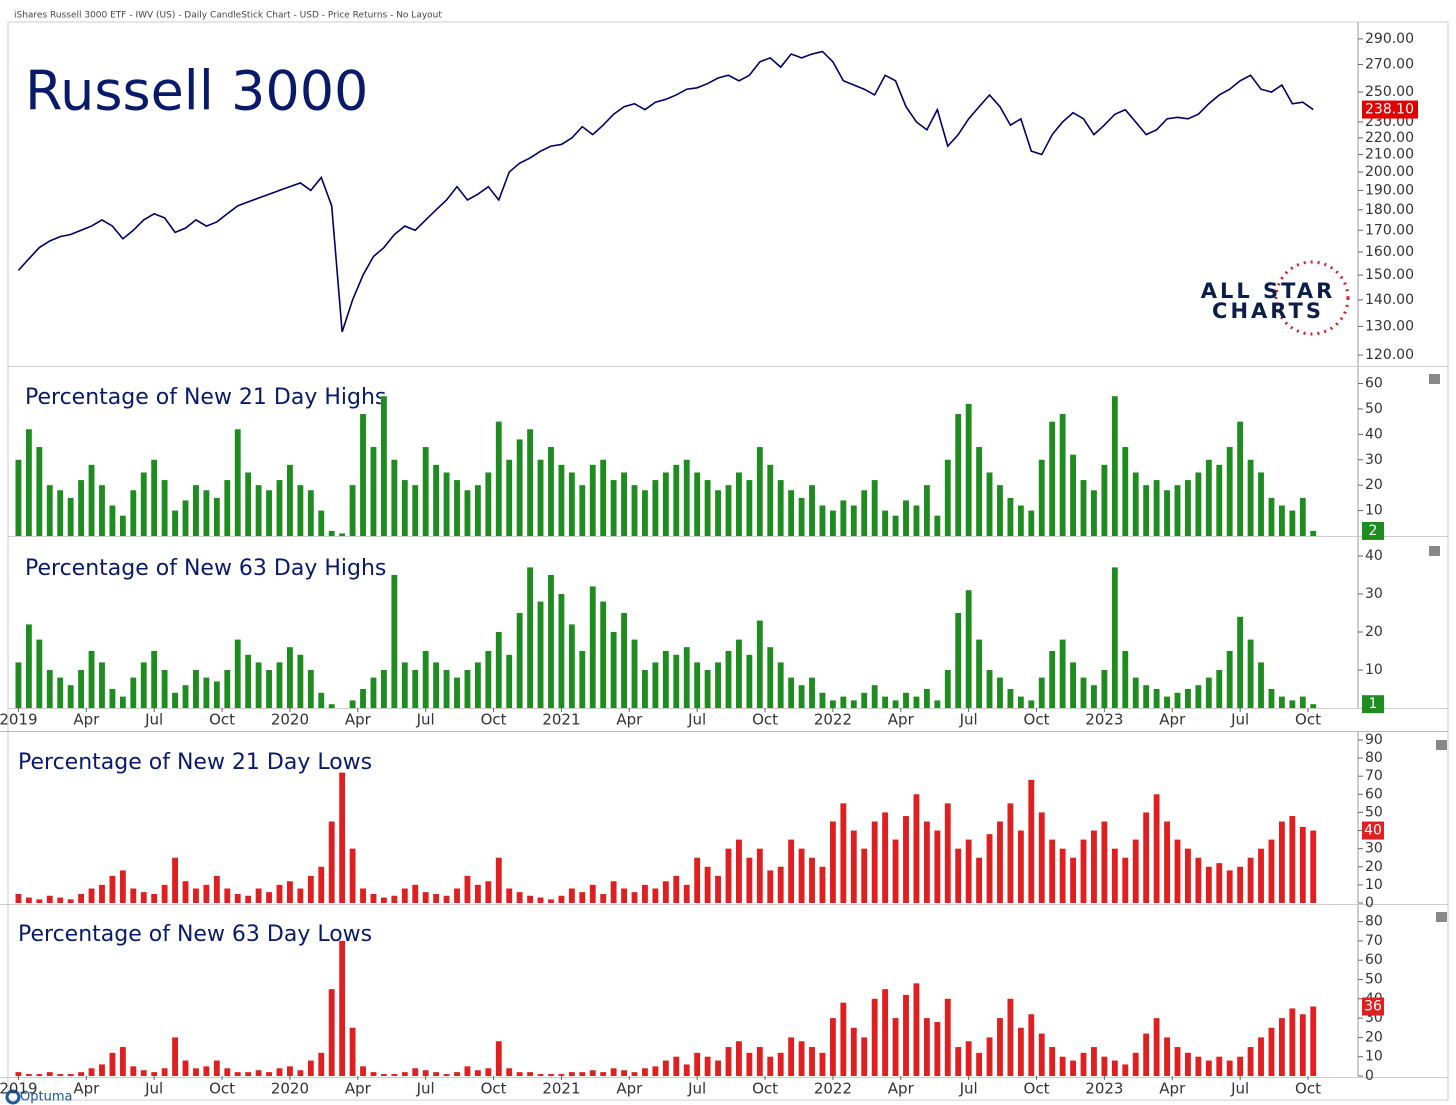  I want to click on logo-ring, so click(1312, 298).